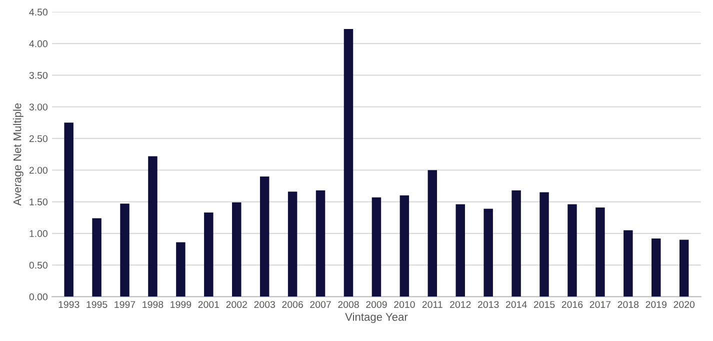  What do you see at coordinates (18, 154) in the screenshot?
I see `y-axis-title: Average Net Multiple` at bounding box center [18, 154].